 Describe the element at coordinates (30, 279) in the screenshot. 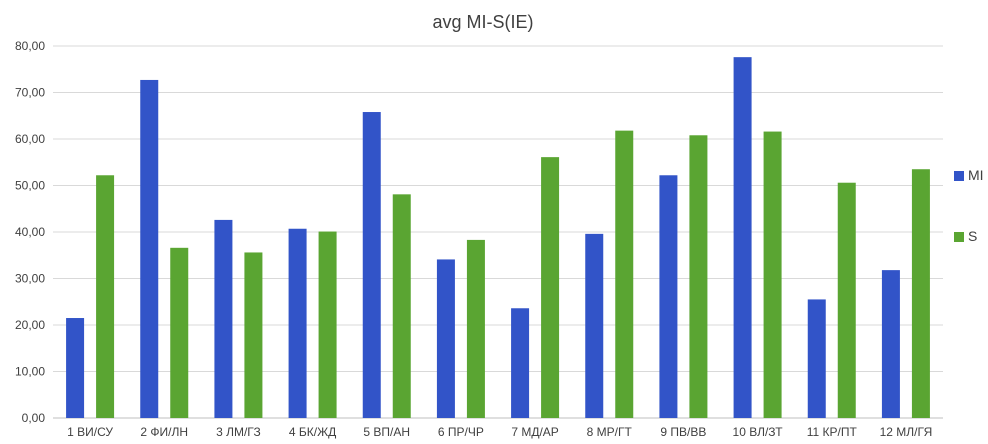

I see `y-tick-label: 30,00` at that location.